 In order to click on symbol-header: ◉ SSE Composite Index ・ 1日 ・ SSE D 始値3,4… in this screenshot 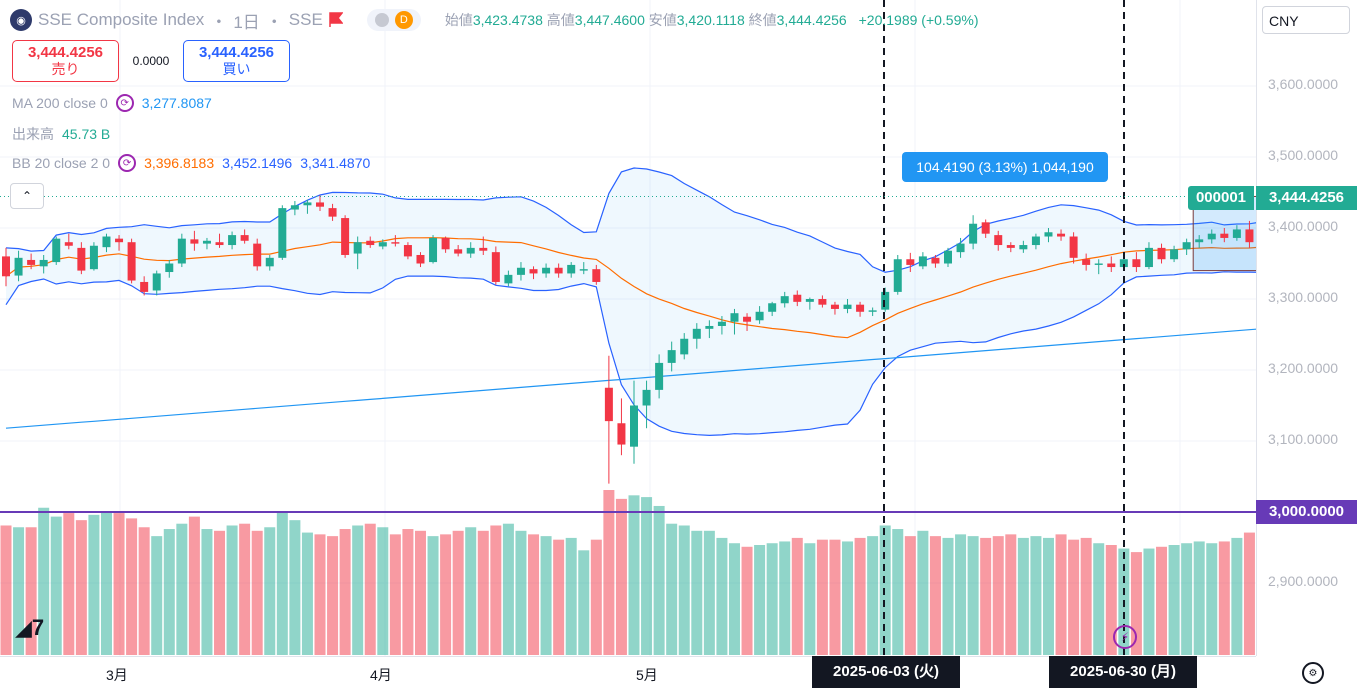, I will do `click(494, 20)`.